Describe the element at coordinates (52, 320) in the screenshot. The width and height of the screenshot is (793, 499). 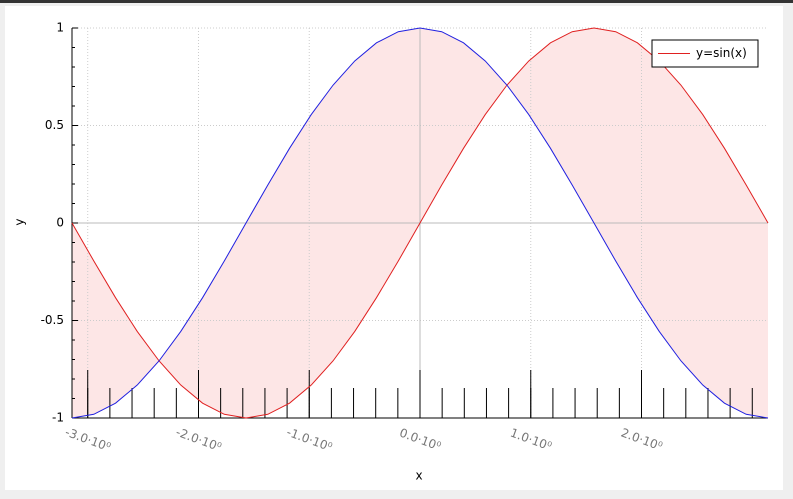
I see `y-tick-label: -0.5` at that location.